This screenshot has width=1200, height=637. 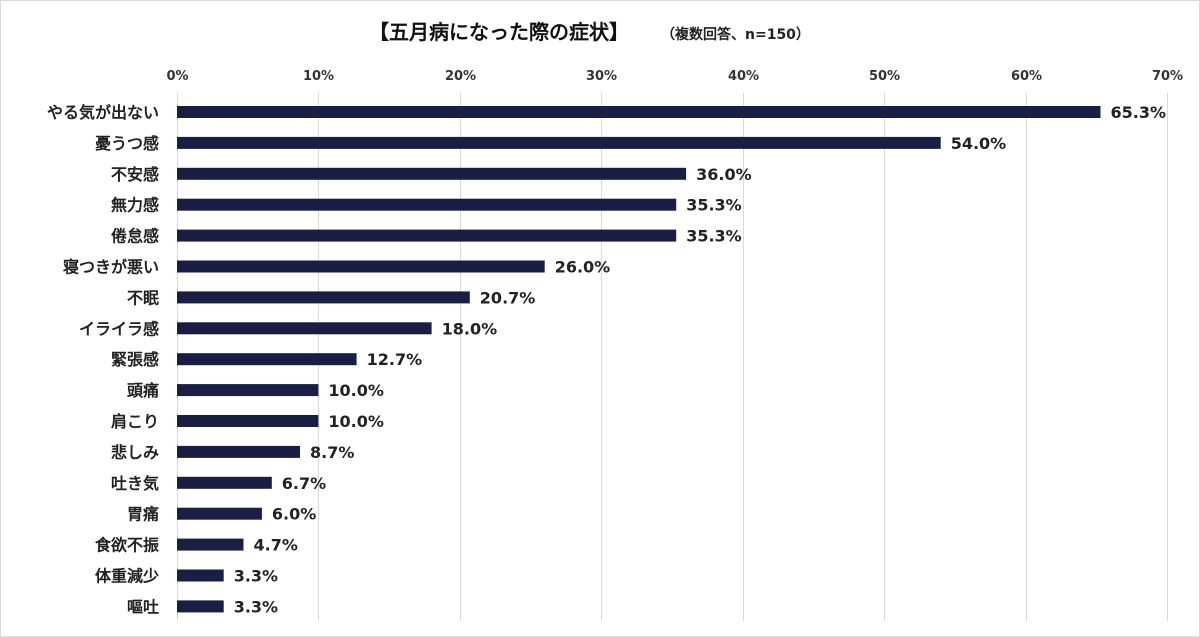 What do you see at coordinates (143, 514) in the screenshot?
I see `category-label: 胃痛` at bounding box center [143, 514].